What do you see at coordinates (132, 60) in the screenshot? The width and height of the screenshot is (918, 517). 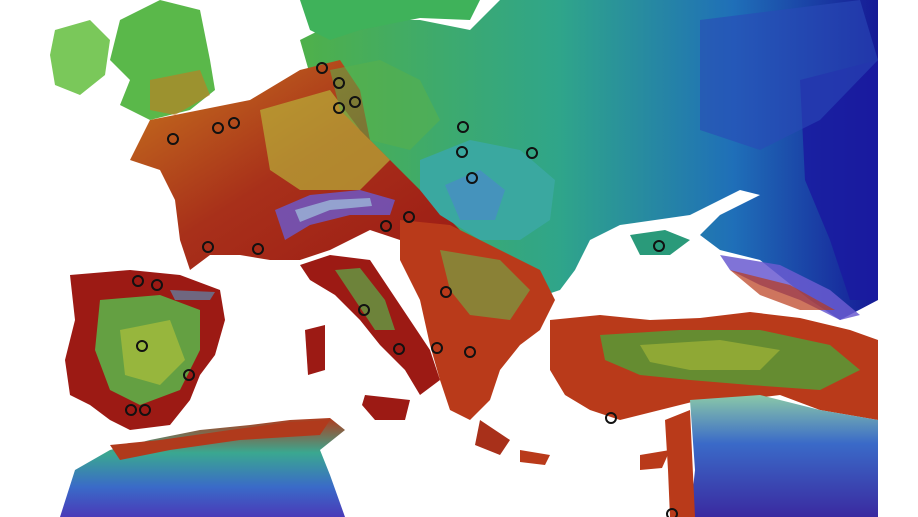 I see `land-british-isles` at bounding box center [132, 60].